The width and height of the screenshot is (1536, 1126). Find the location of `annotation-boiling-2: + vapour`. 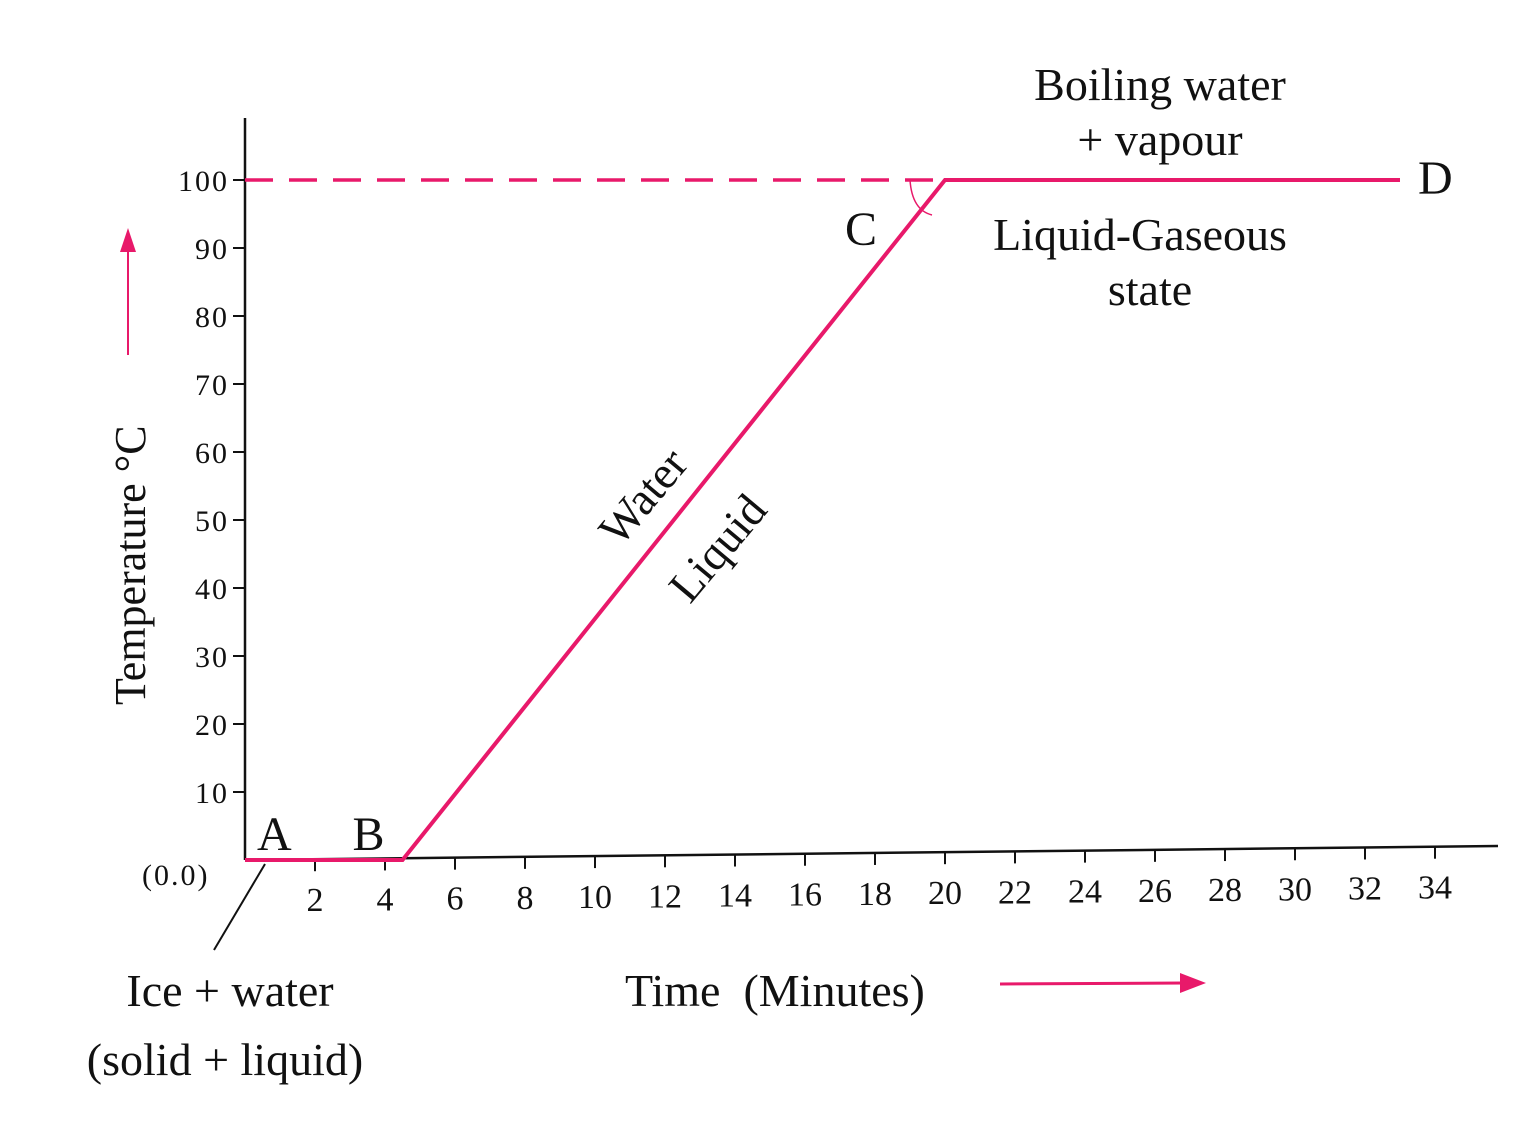

annotation-boiling-2: + vapour is located at coordinates (1159, 139).